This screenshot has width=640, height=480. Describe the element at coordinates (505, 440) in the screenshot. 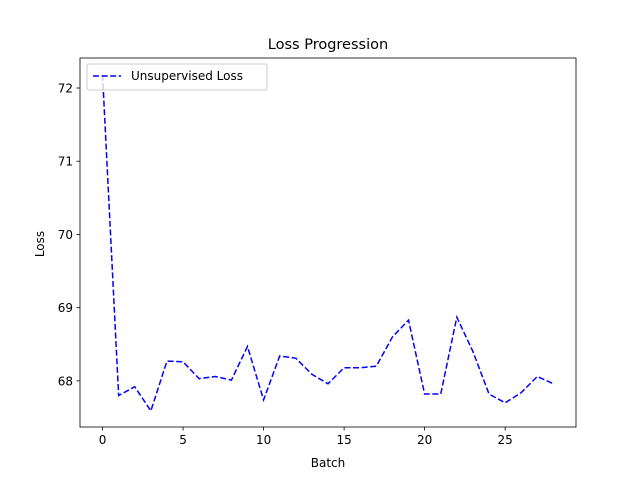

I see `x-tick-label: 25` at that location.